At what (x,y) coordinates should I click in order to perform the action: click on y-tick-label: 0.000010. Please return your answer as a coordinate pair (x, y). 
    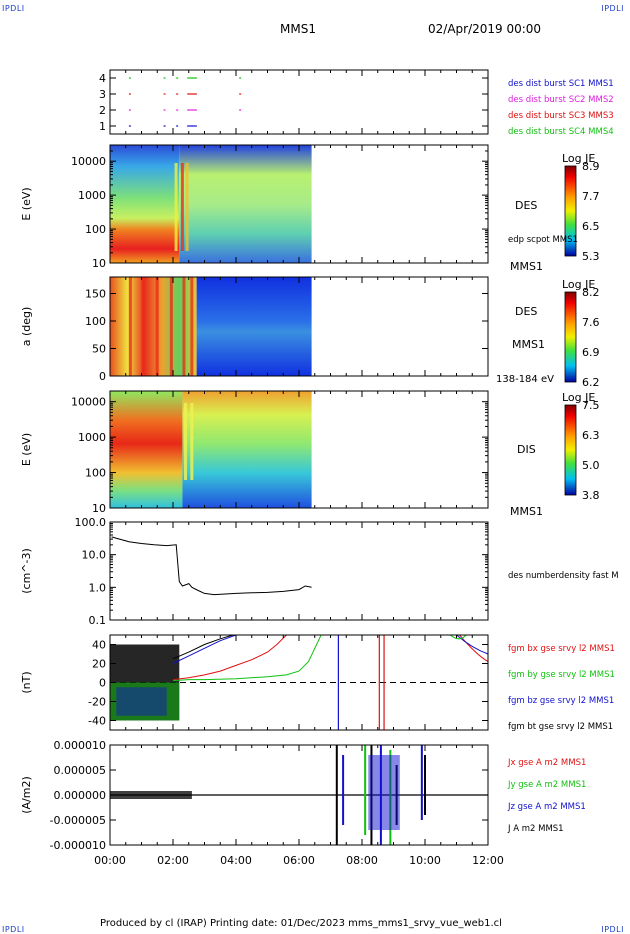
    Looking at the image, I should click on (80, 745).